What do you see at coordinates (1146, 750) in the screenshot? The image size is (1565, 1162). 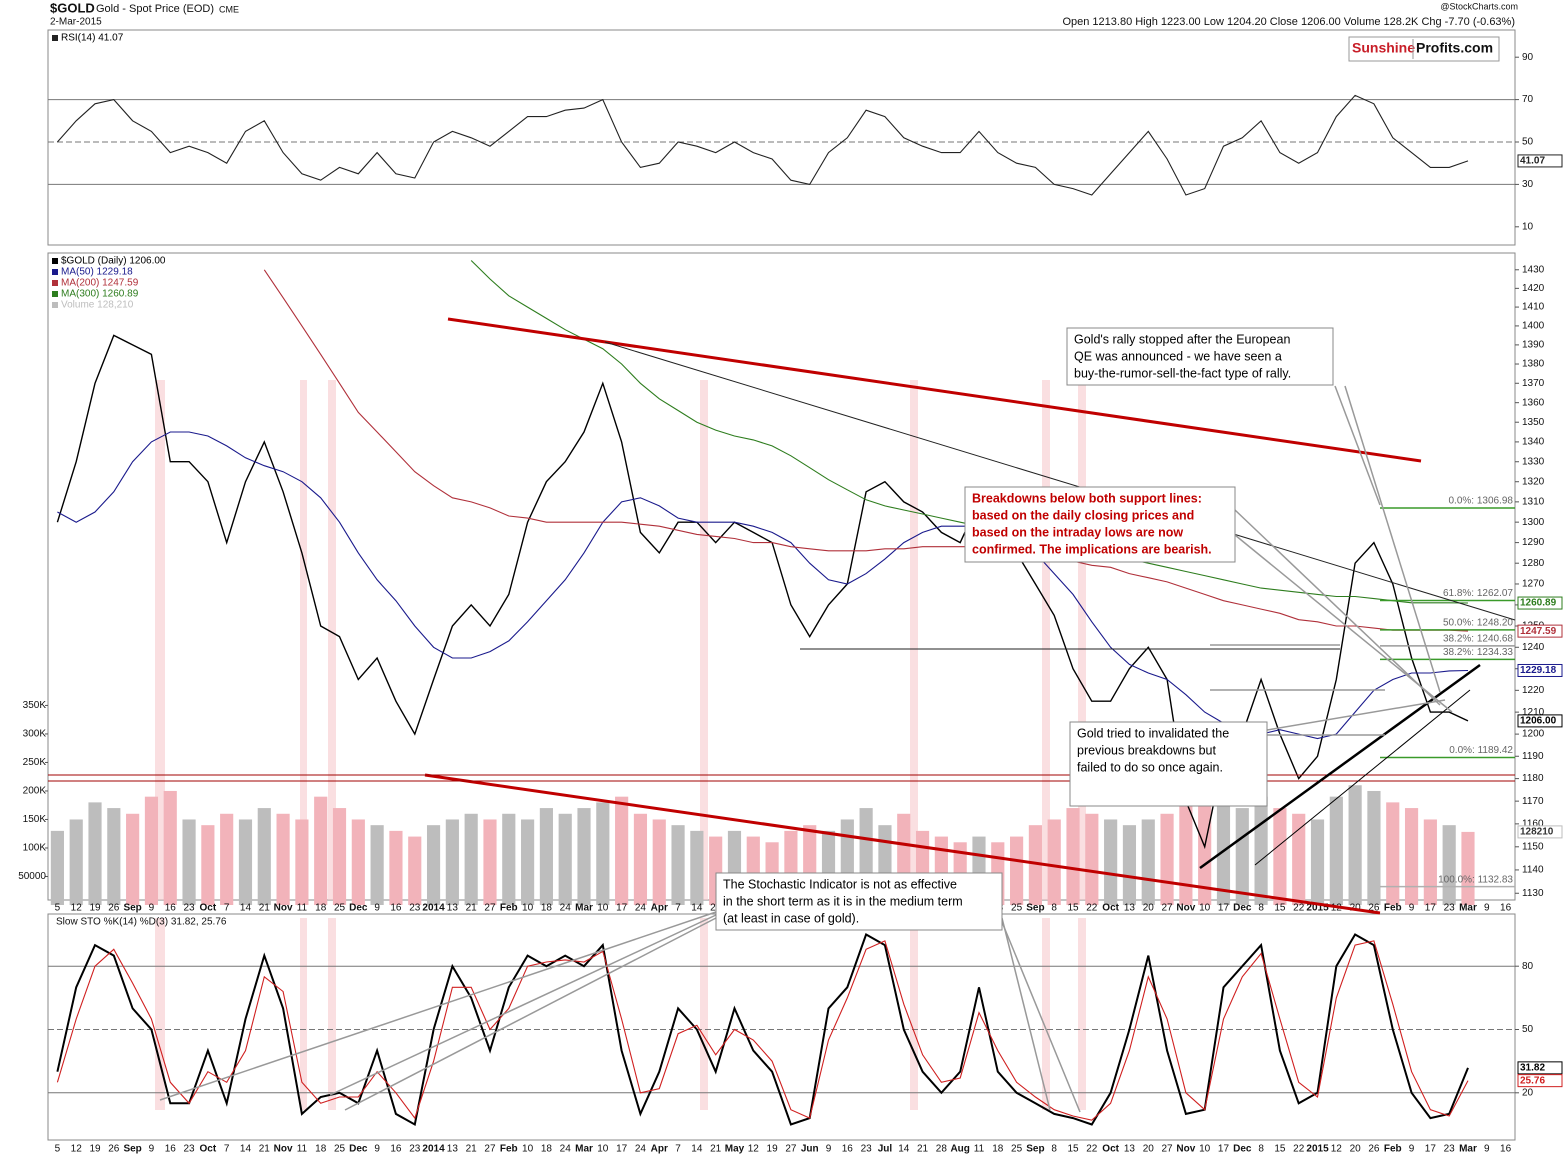 I see `annotation-text: previous breakdowns but` at bounding box center [1146, 750].